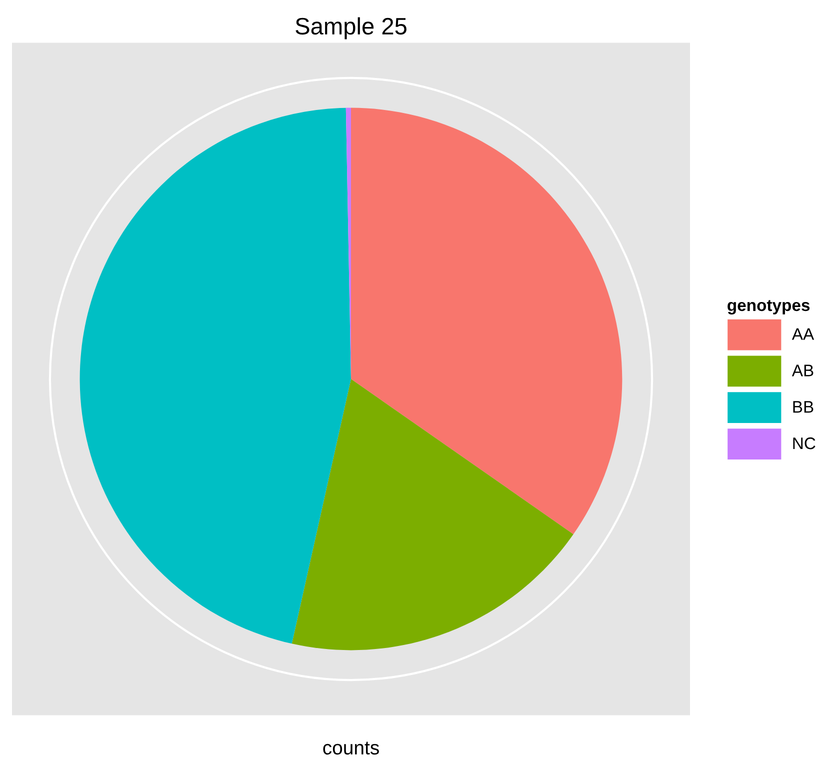 The width and height of the screenshot is (823, 759). Describe the element at coordinates (769, 307) in the screenshot. I see `legend-title: genotypes` at that location.